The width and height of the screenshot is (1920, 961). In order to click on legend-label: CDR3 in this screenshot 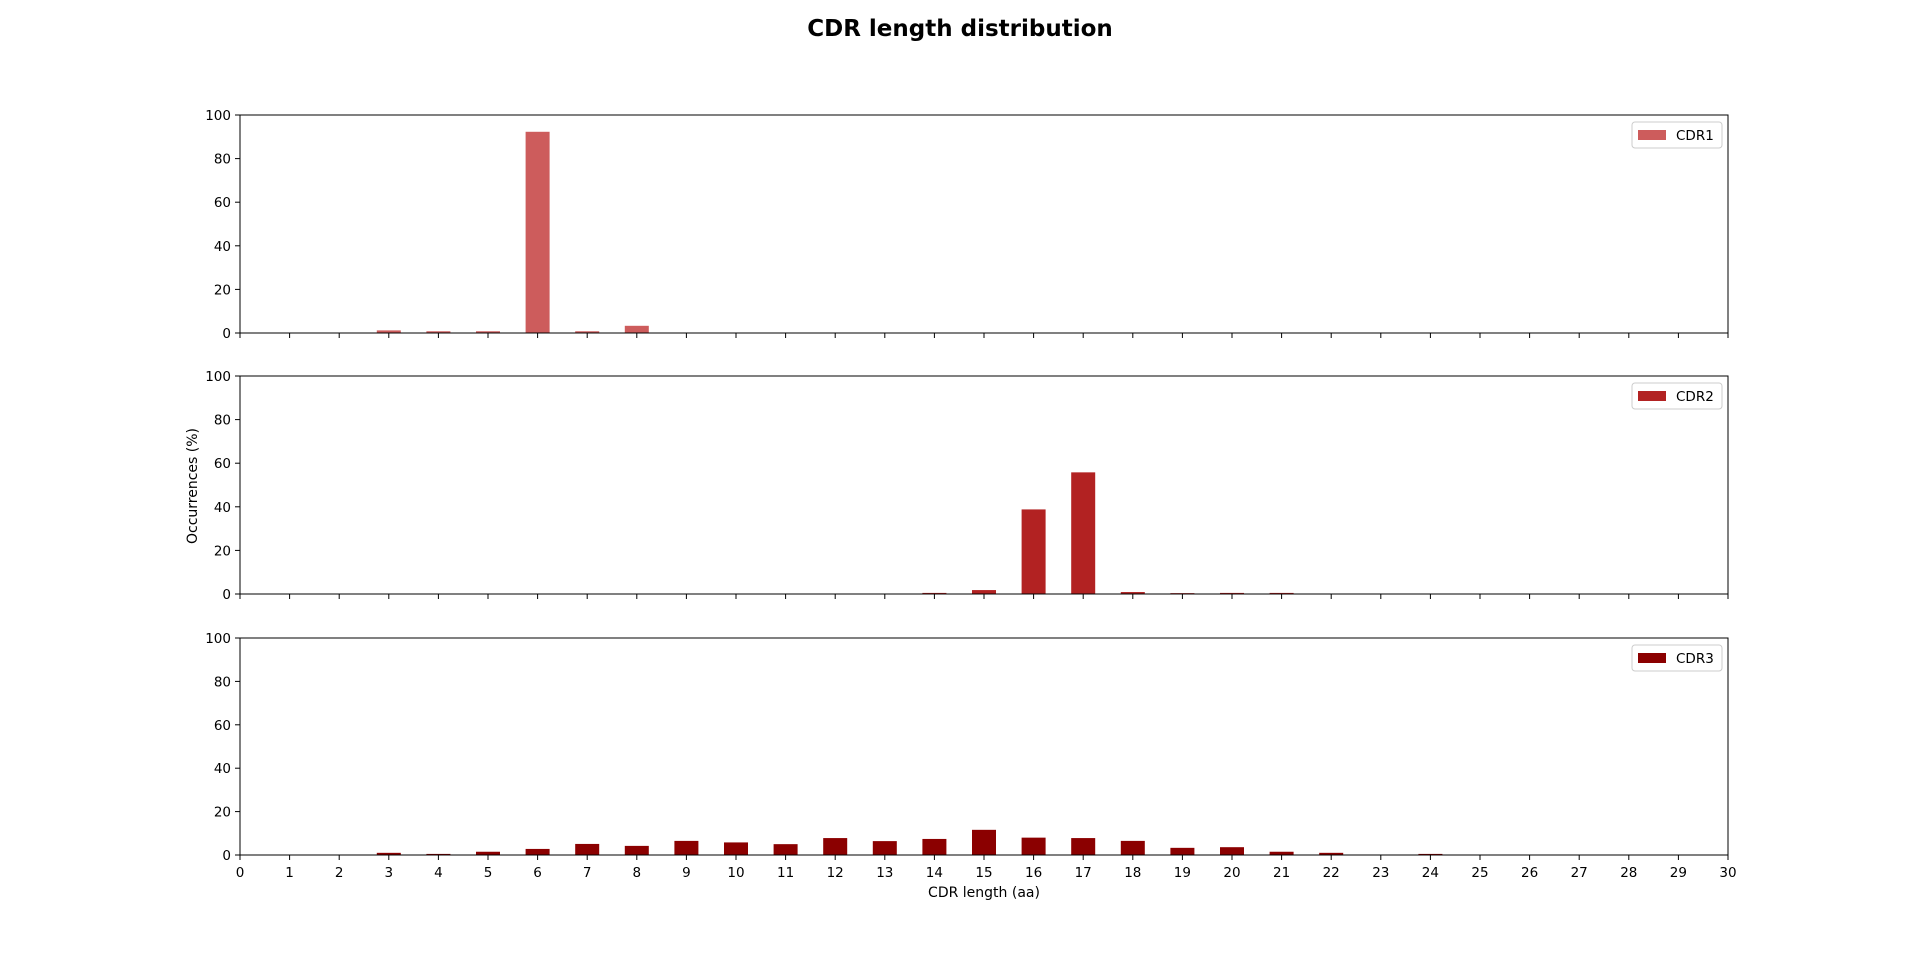, I will do `click(1695, 659)`.